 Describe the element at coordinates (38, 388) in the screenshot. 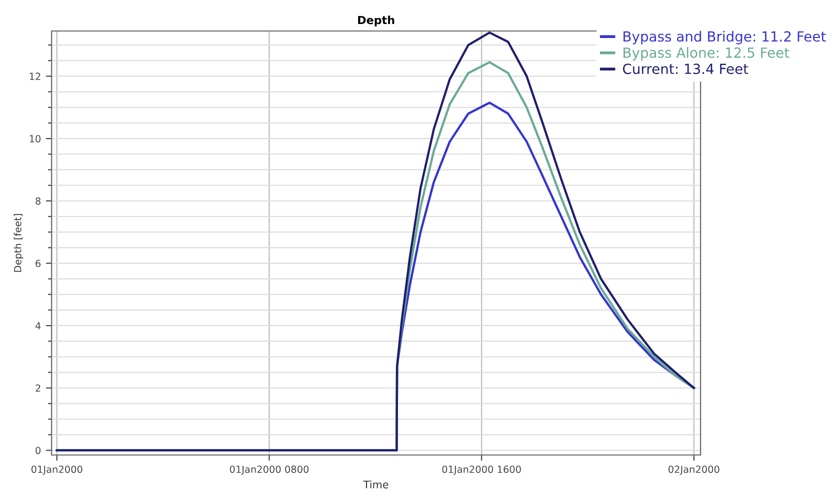

I see `y-tick-label: 2` at that location.